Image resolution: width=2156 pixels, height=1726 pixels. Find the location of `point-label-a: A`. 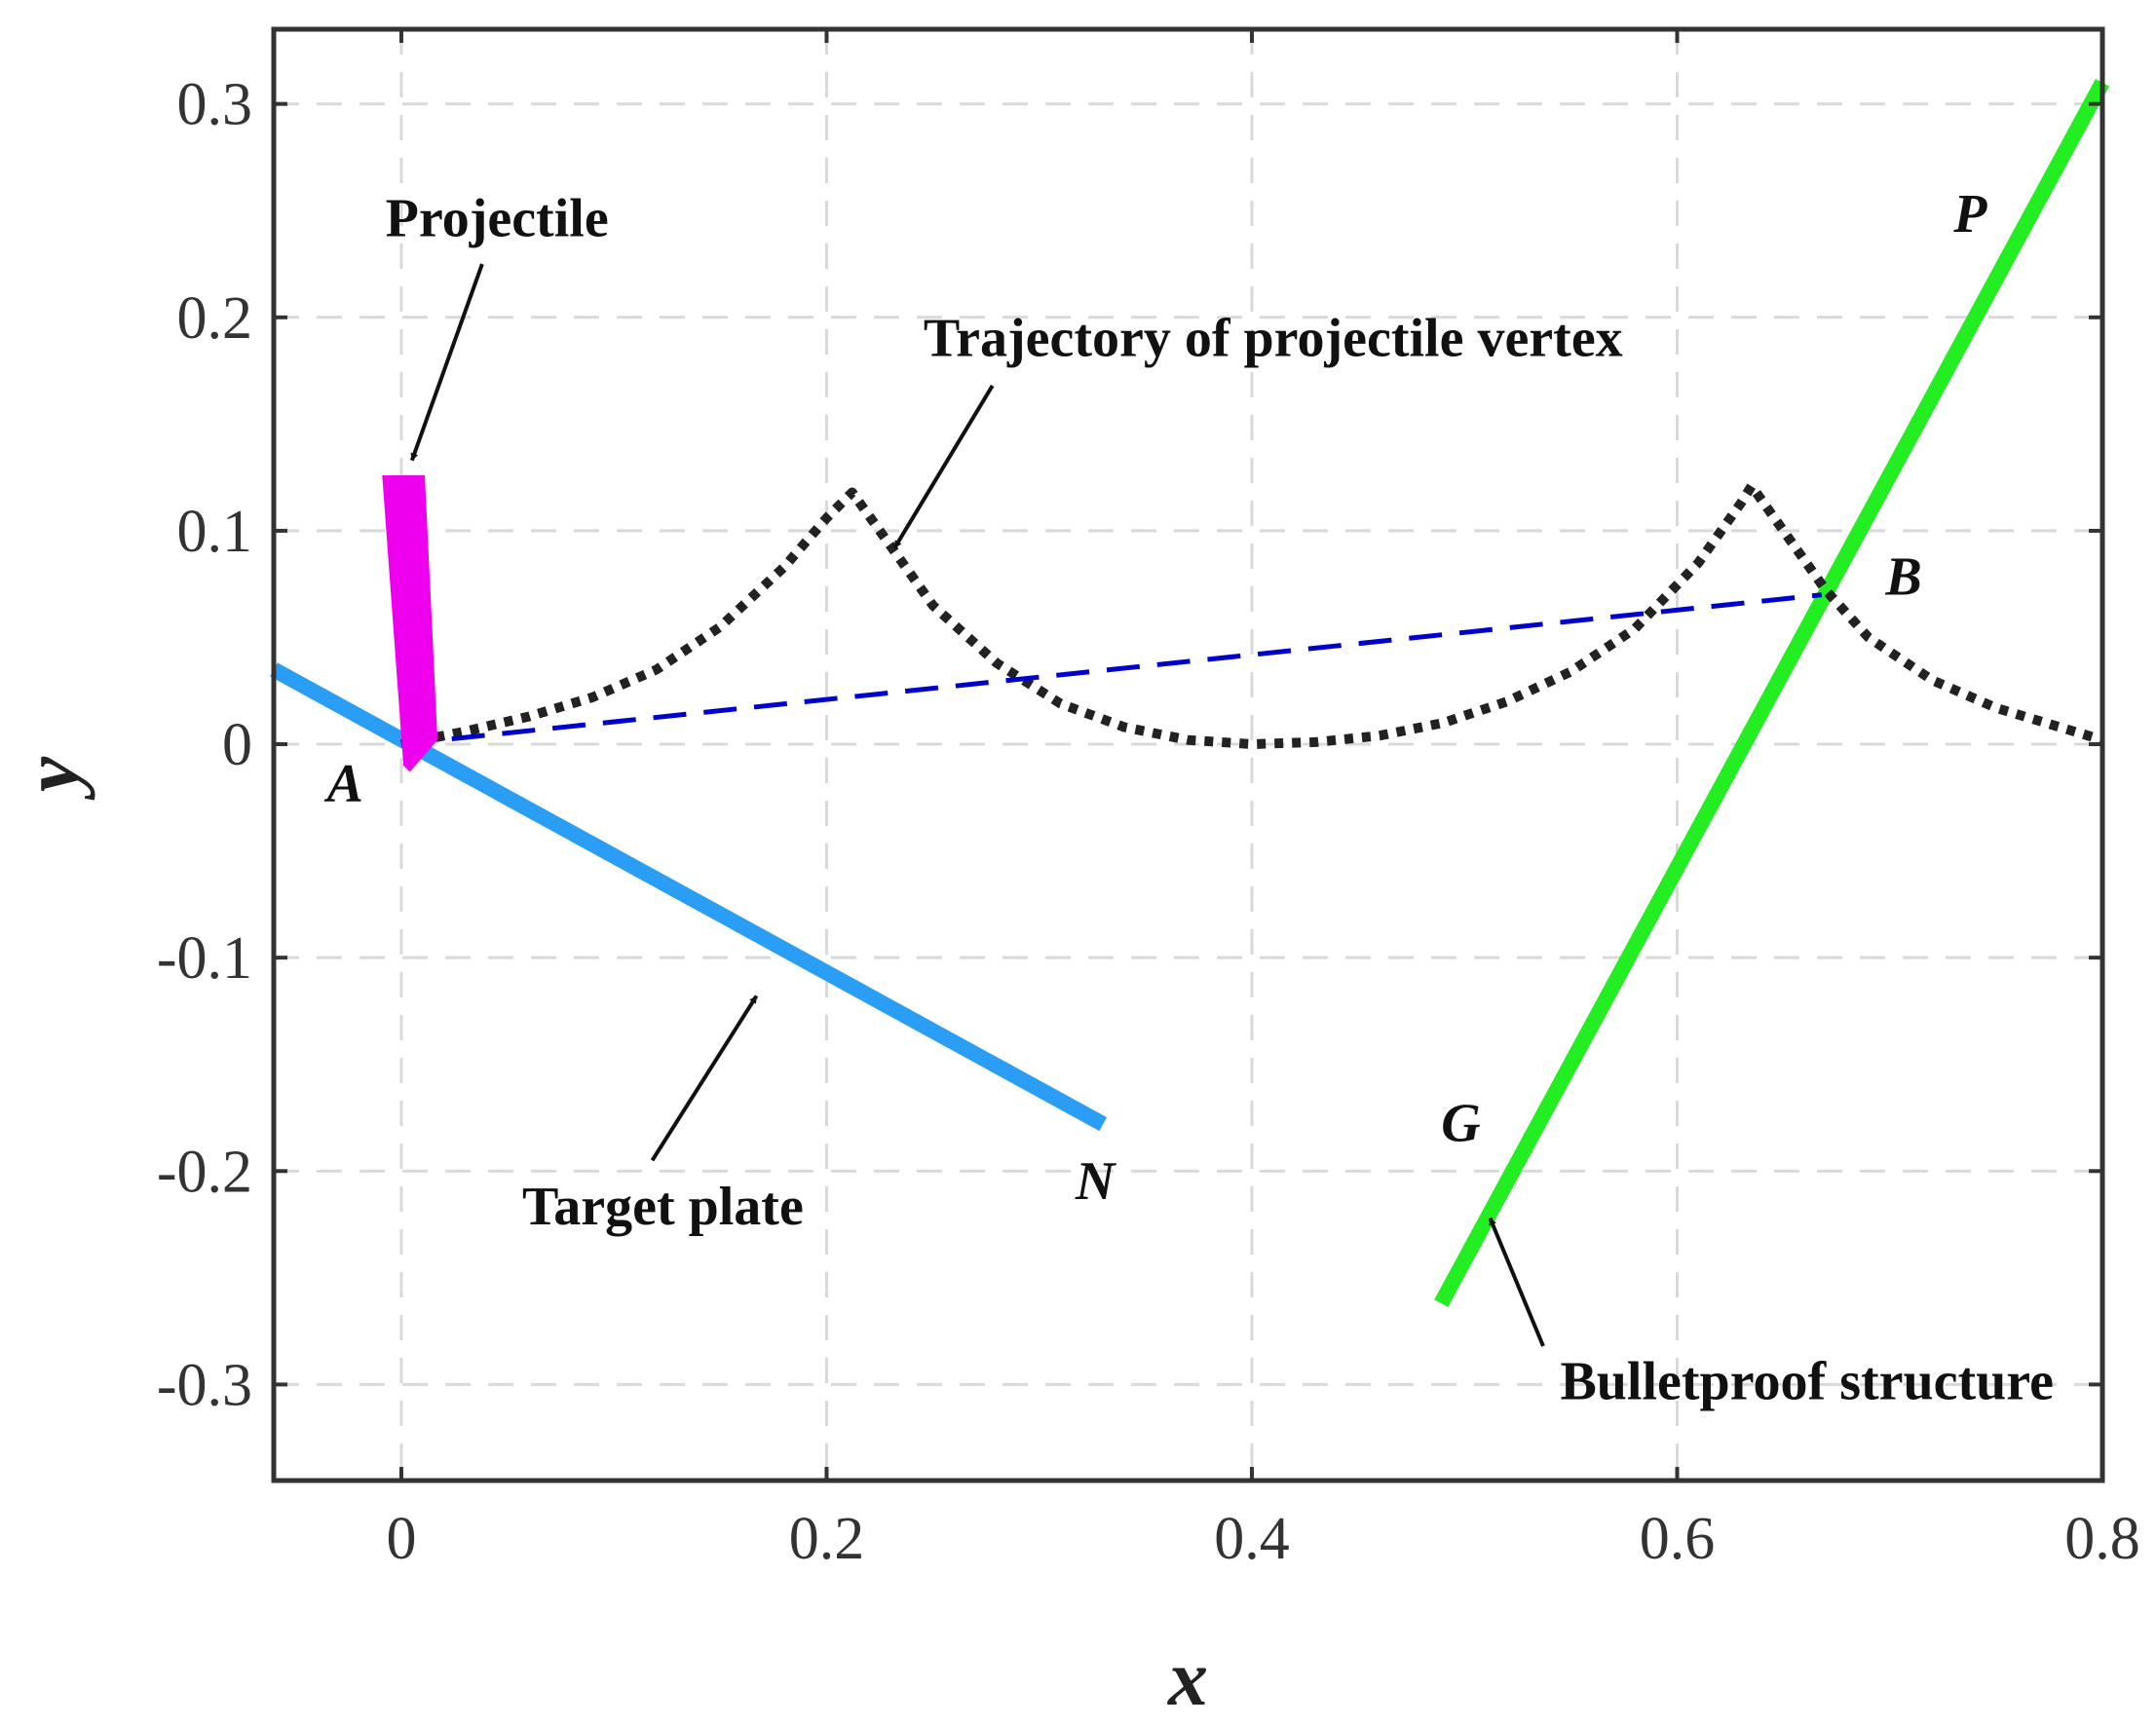

point-label-a: A is located at coordinates (343, 784).